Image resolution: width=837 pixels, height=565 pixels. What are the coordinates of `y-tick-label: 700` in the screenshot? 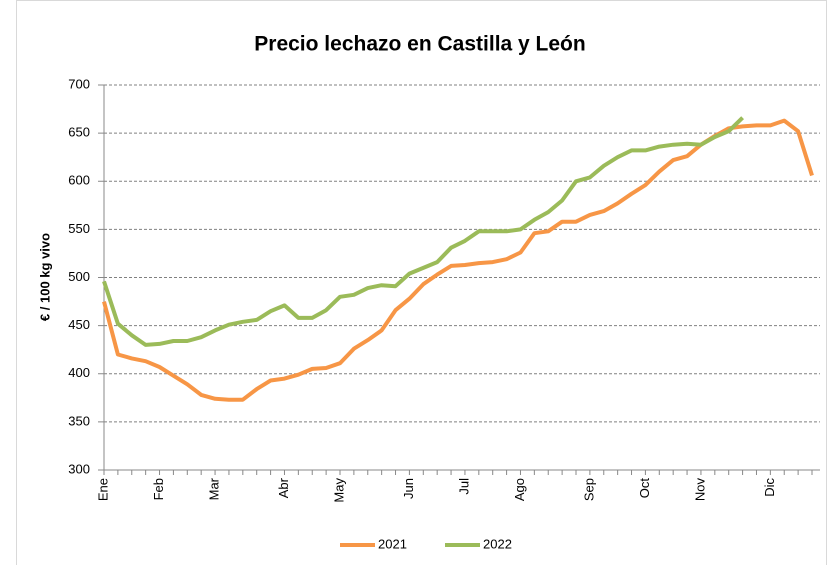 It's located at (79, 83).